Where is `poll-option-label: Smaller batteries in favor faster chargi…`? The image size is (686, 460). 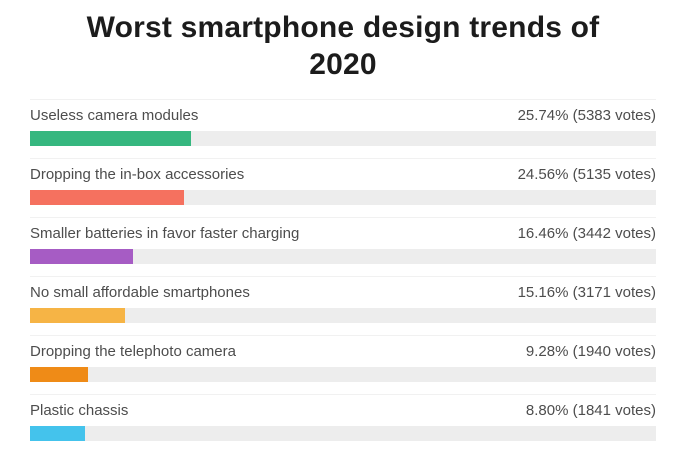 poll-option-label: Smaller batteries in favor faster chargi… is located at coordinates (165, 234).